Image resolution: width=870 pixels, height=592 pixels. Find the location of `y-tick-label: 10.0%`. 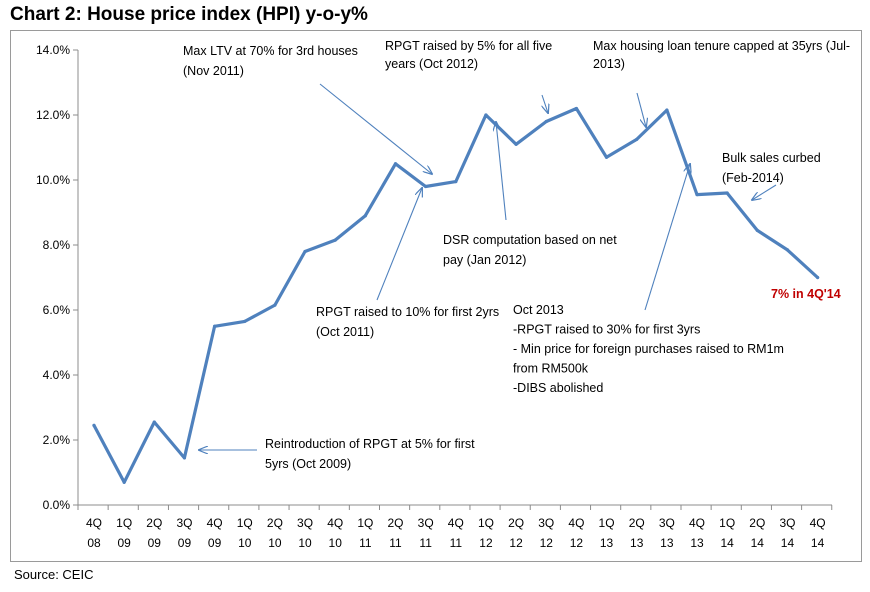

y-tick-label: 10.0% is located at coordinates (53, 180).